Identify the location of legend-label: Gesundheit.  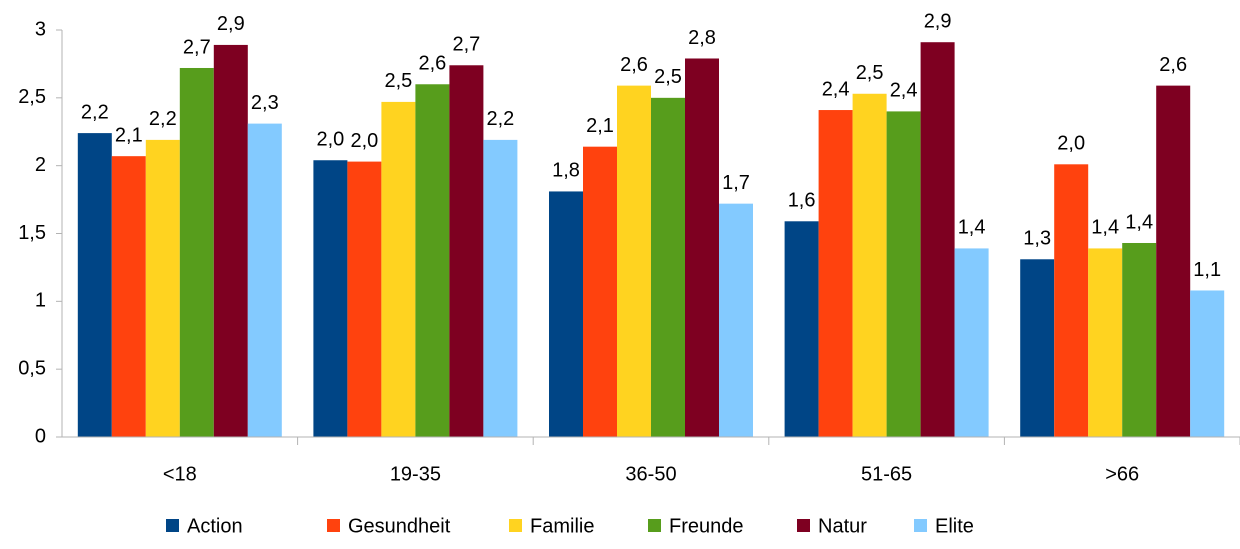
(399, 526).